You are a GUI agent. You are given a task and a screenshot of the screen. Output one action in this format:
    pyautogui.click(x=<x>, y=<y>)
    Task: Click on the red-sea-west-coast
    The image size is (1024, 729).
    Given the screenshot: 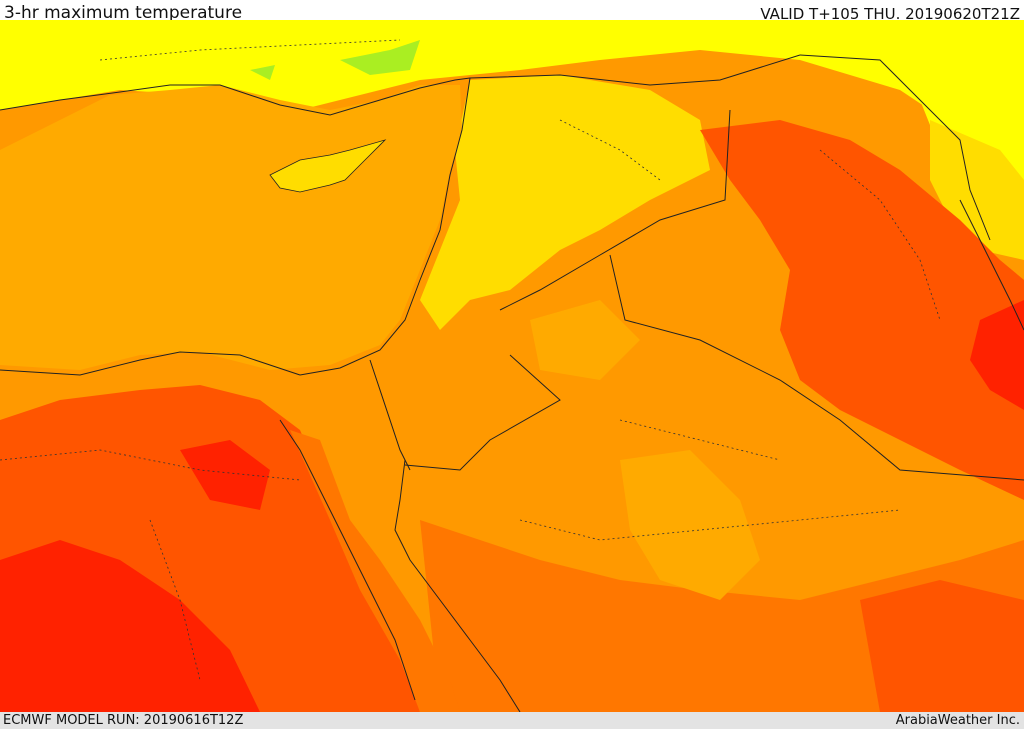 What is the action you would take?
    pyautogui.click(x=347, y=560)
    